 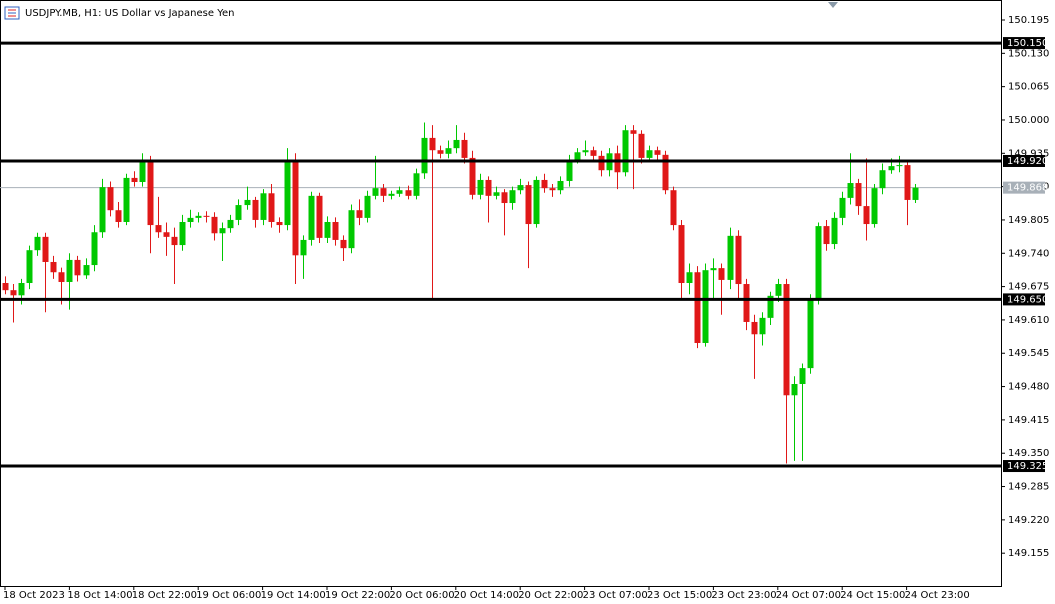 I want to click on y-tick-label: 149.545, so click(x=1028, y=353).